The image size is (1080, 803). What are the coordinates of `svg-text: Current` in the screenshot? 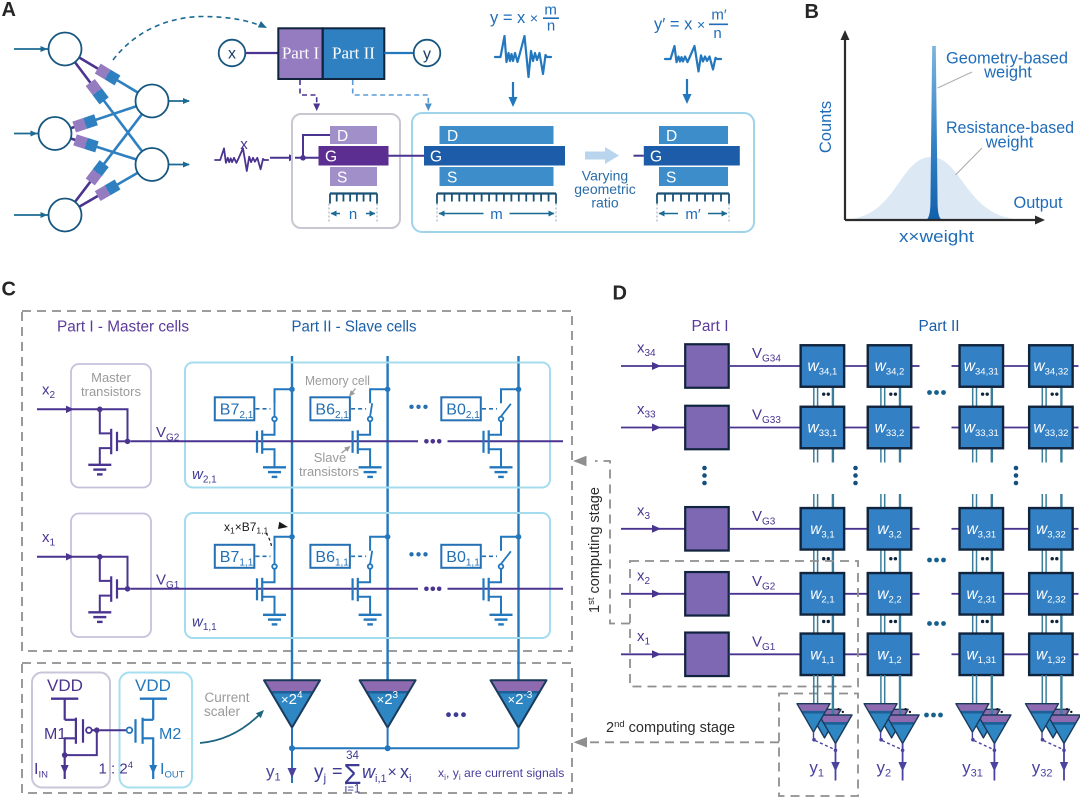 It's located at (226, 697).